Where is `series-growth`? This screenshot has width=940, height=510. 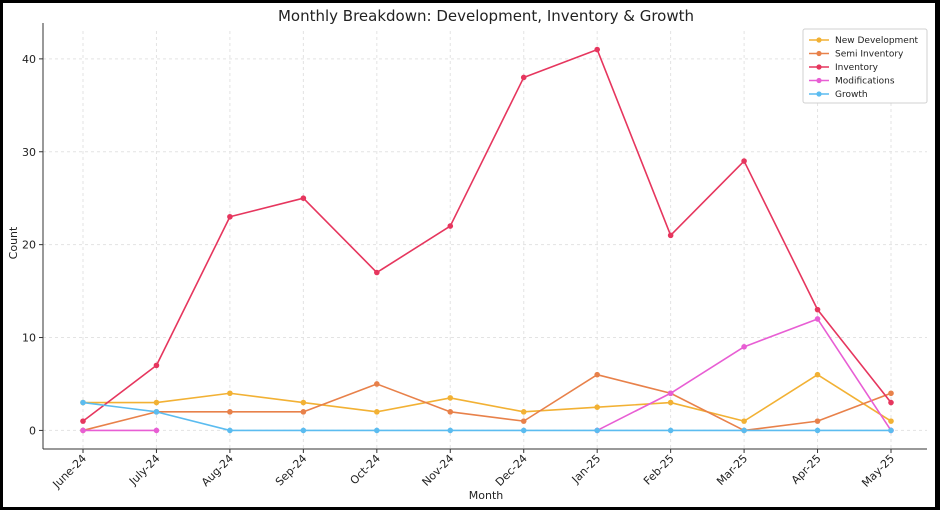
series-growth is located at coordinates (487, 416).